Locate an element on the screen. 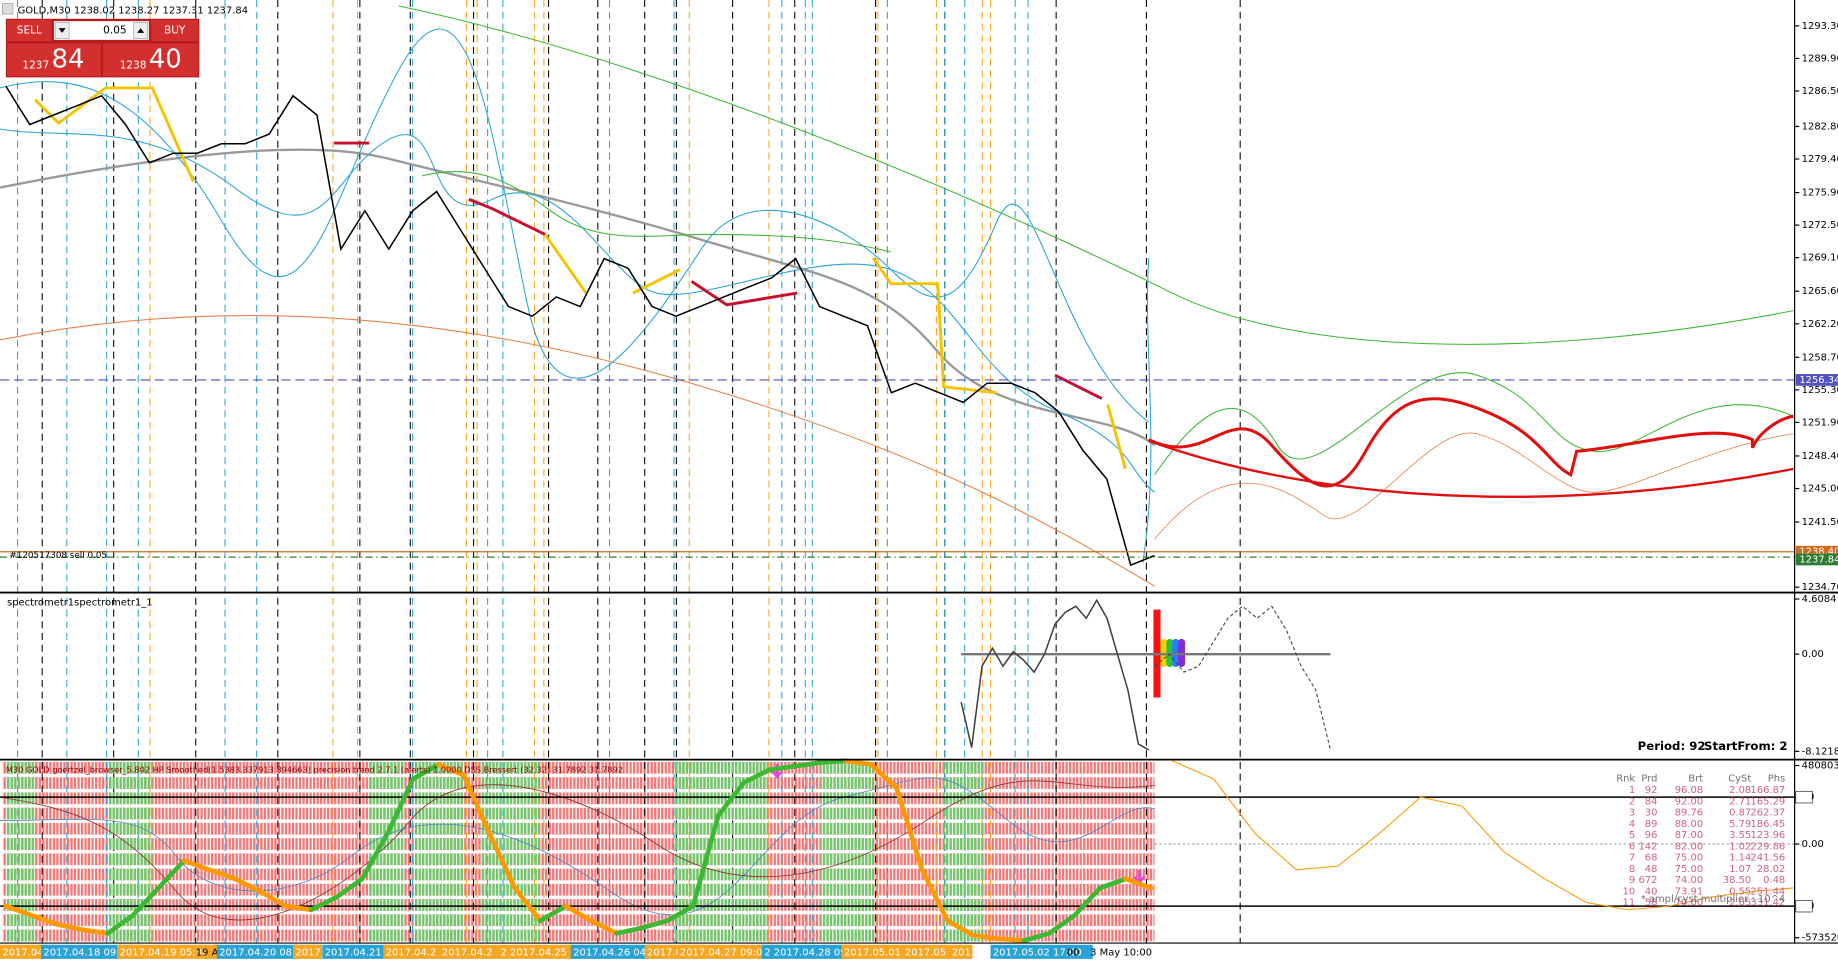  x-tick-label: 2017.05.02 17:00 is located at coordinates (1037, 952).